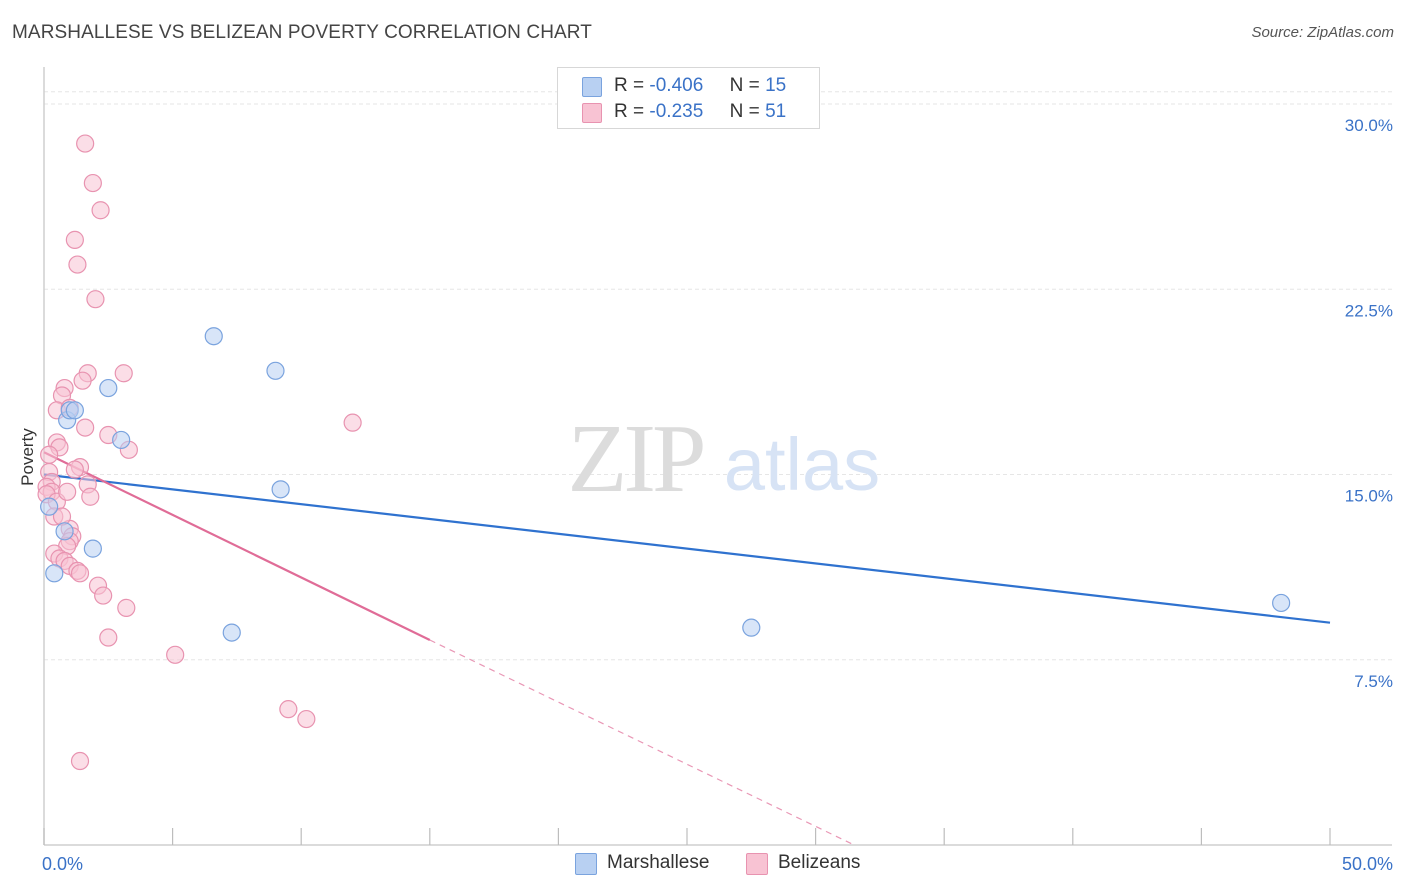 The image size is (1406, 892). Describe the element at coordinates (592, 87) in the screenshot. I see `marshallese-swatch` at that location.